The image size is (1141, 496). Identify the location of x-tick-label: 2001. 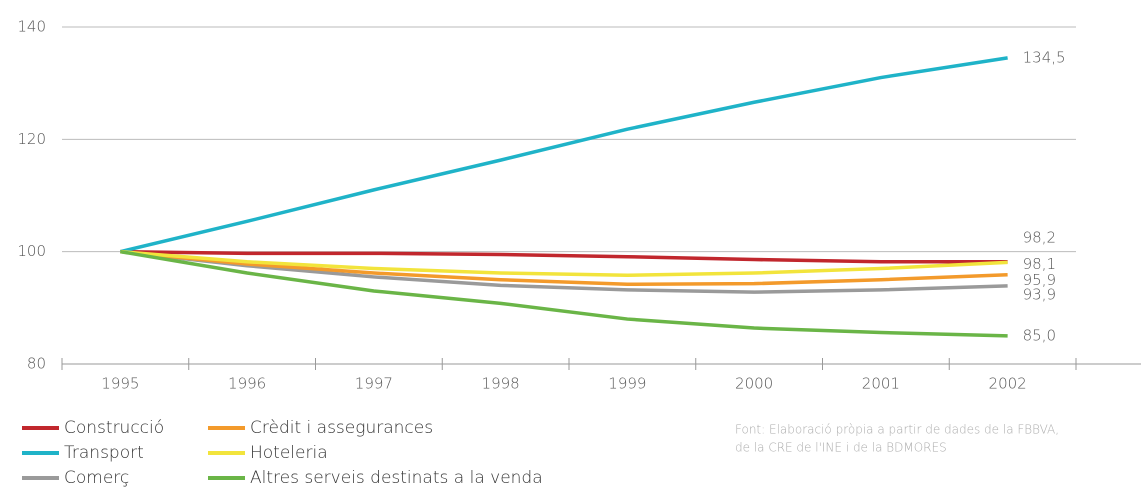
(881, 384).